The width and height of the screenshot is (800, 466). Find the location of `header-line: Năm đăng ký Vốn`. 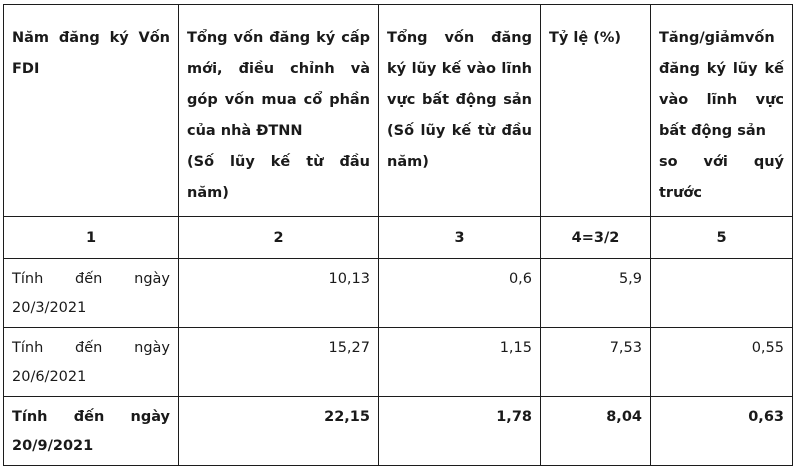

header-line: Năm đăng ký Vốn is located at coordinates (91, 38).